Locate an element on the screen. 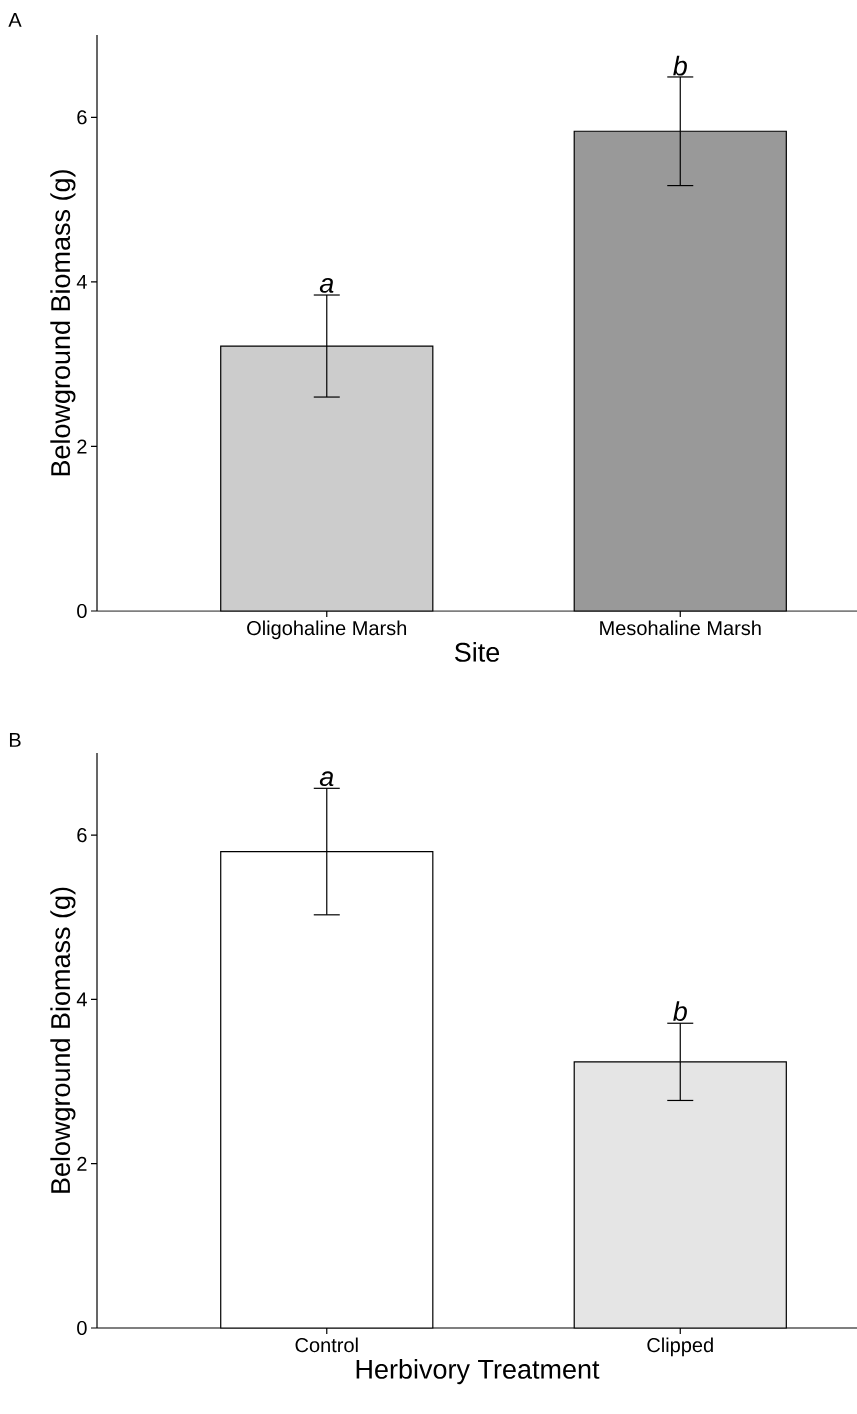 The width and height of the screenshot is (857, 1414). x-tick-label: Mesohaline Marsh is located at coordinates (680, 628).